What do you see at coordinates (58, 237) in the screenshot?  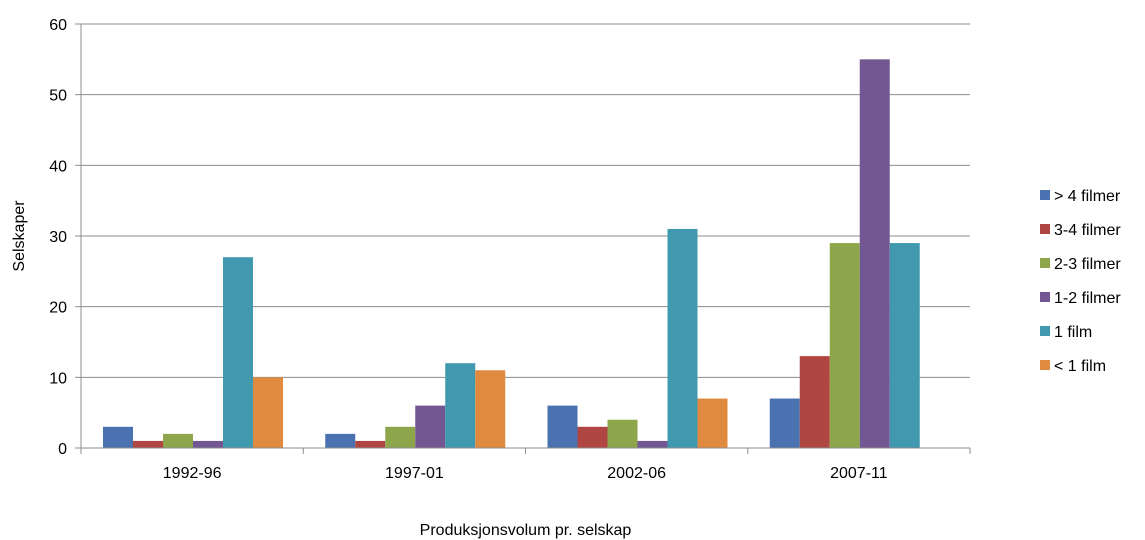 I see `y-tick-label: 30` at bounding box center [58, 237].